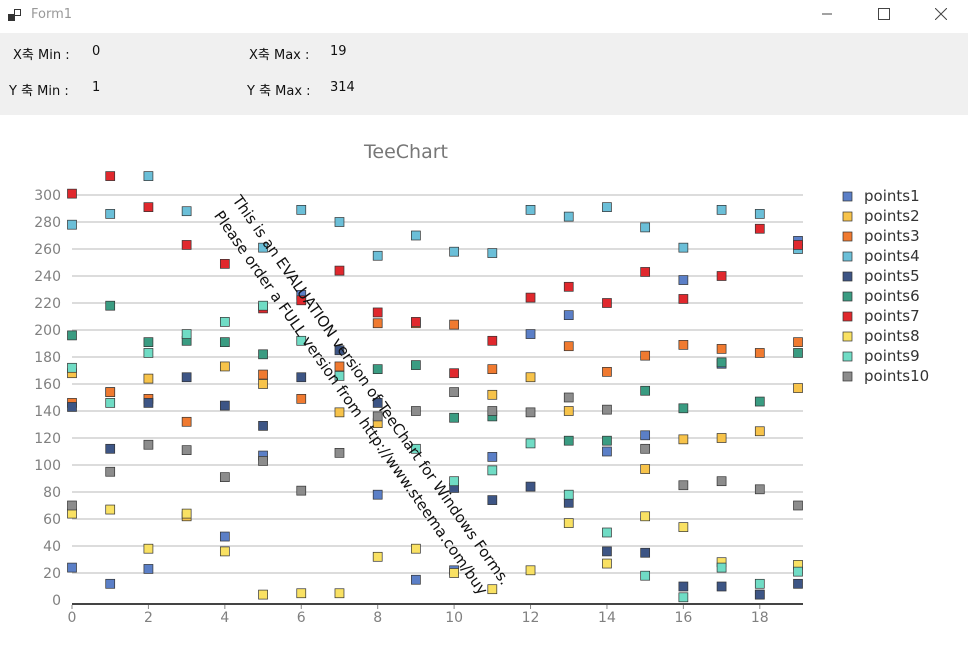  What do you see at coordinates (377, 618) in the screenshot?
I see `x-tick-label: 8` at bounding box center [377, 618].